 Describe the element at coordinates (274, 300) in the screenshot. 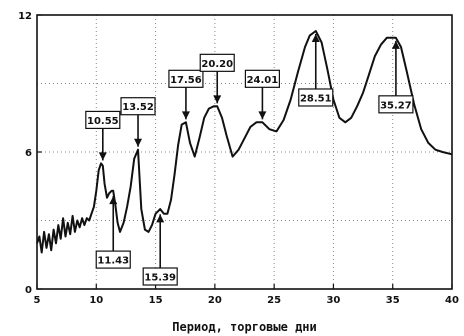

I see `x-tick-label: 25` at that location.